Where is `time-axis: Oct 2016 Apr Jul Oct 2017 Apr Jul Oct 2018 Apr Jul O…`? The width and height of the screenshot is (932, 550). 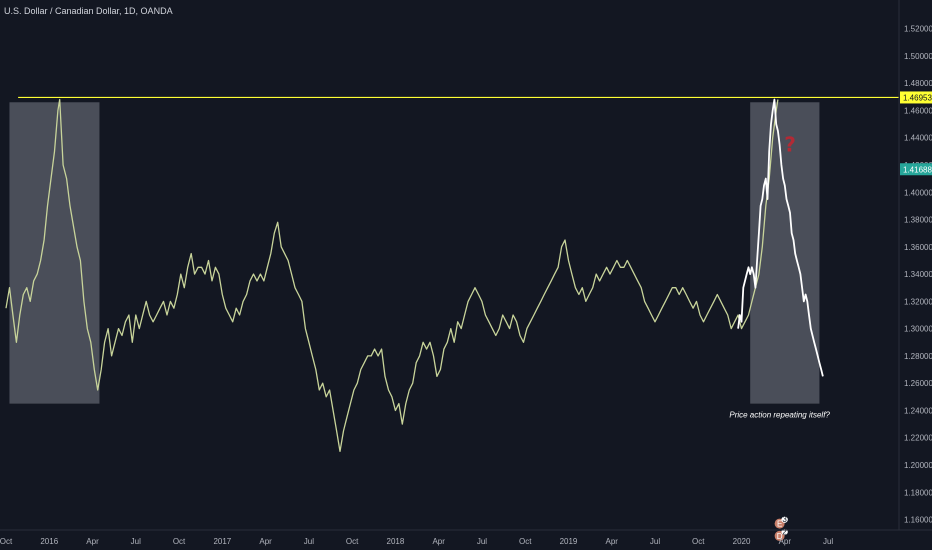
time-axis: Oct 2016 Apr Jul Oct 2017 Apr Jul Oct 2018 Apr Jul O… is located at coordinates (466, 537).